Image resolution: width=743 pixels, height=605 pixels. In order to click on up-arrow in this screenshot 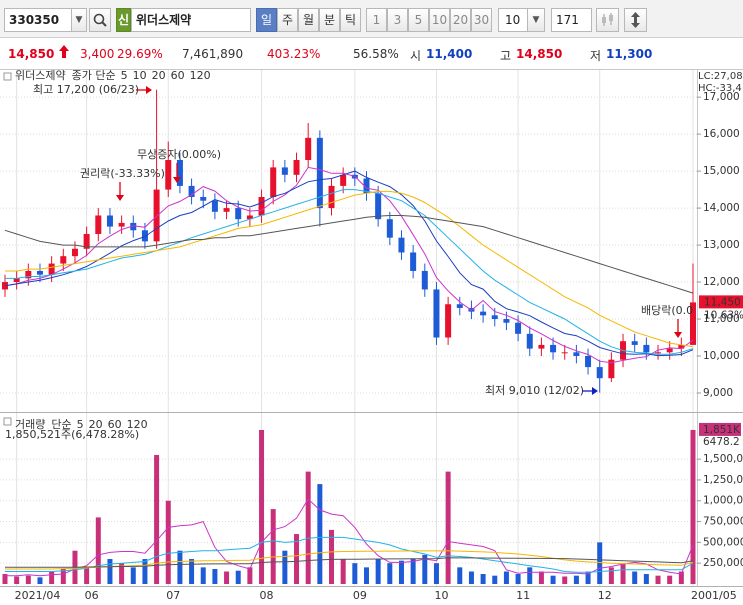, I will do `click(64, 53)`.